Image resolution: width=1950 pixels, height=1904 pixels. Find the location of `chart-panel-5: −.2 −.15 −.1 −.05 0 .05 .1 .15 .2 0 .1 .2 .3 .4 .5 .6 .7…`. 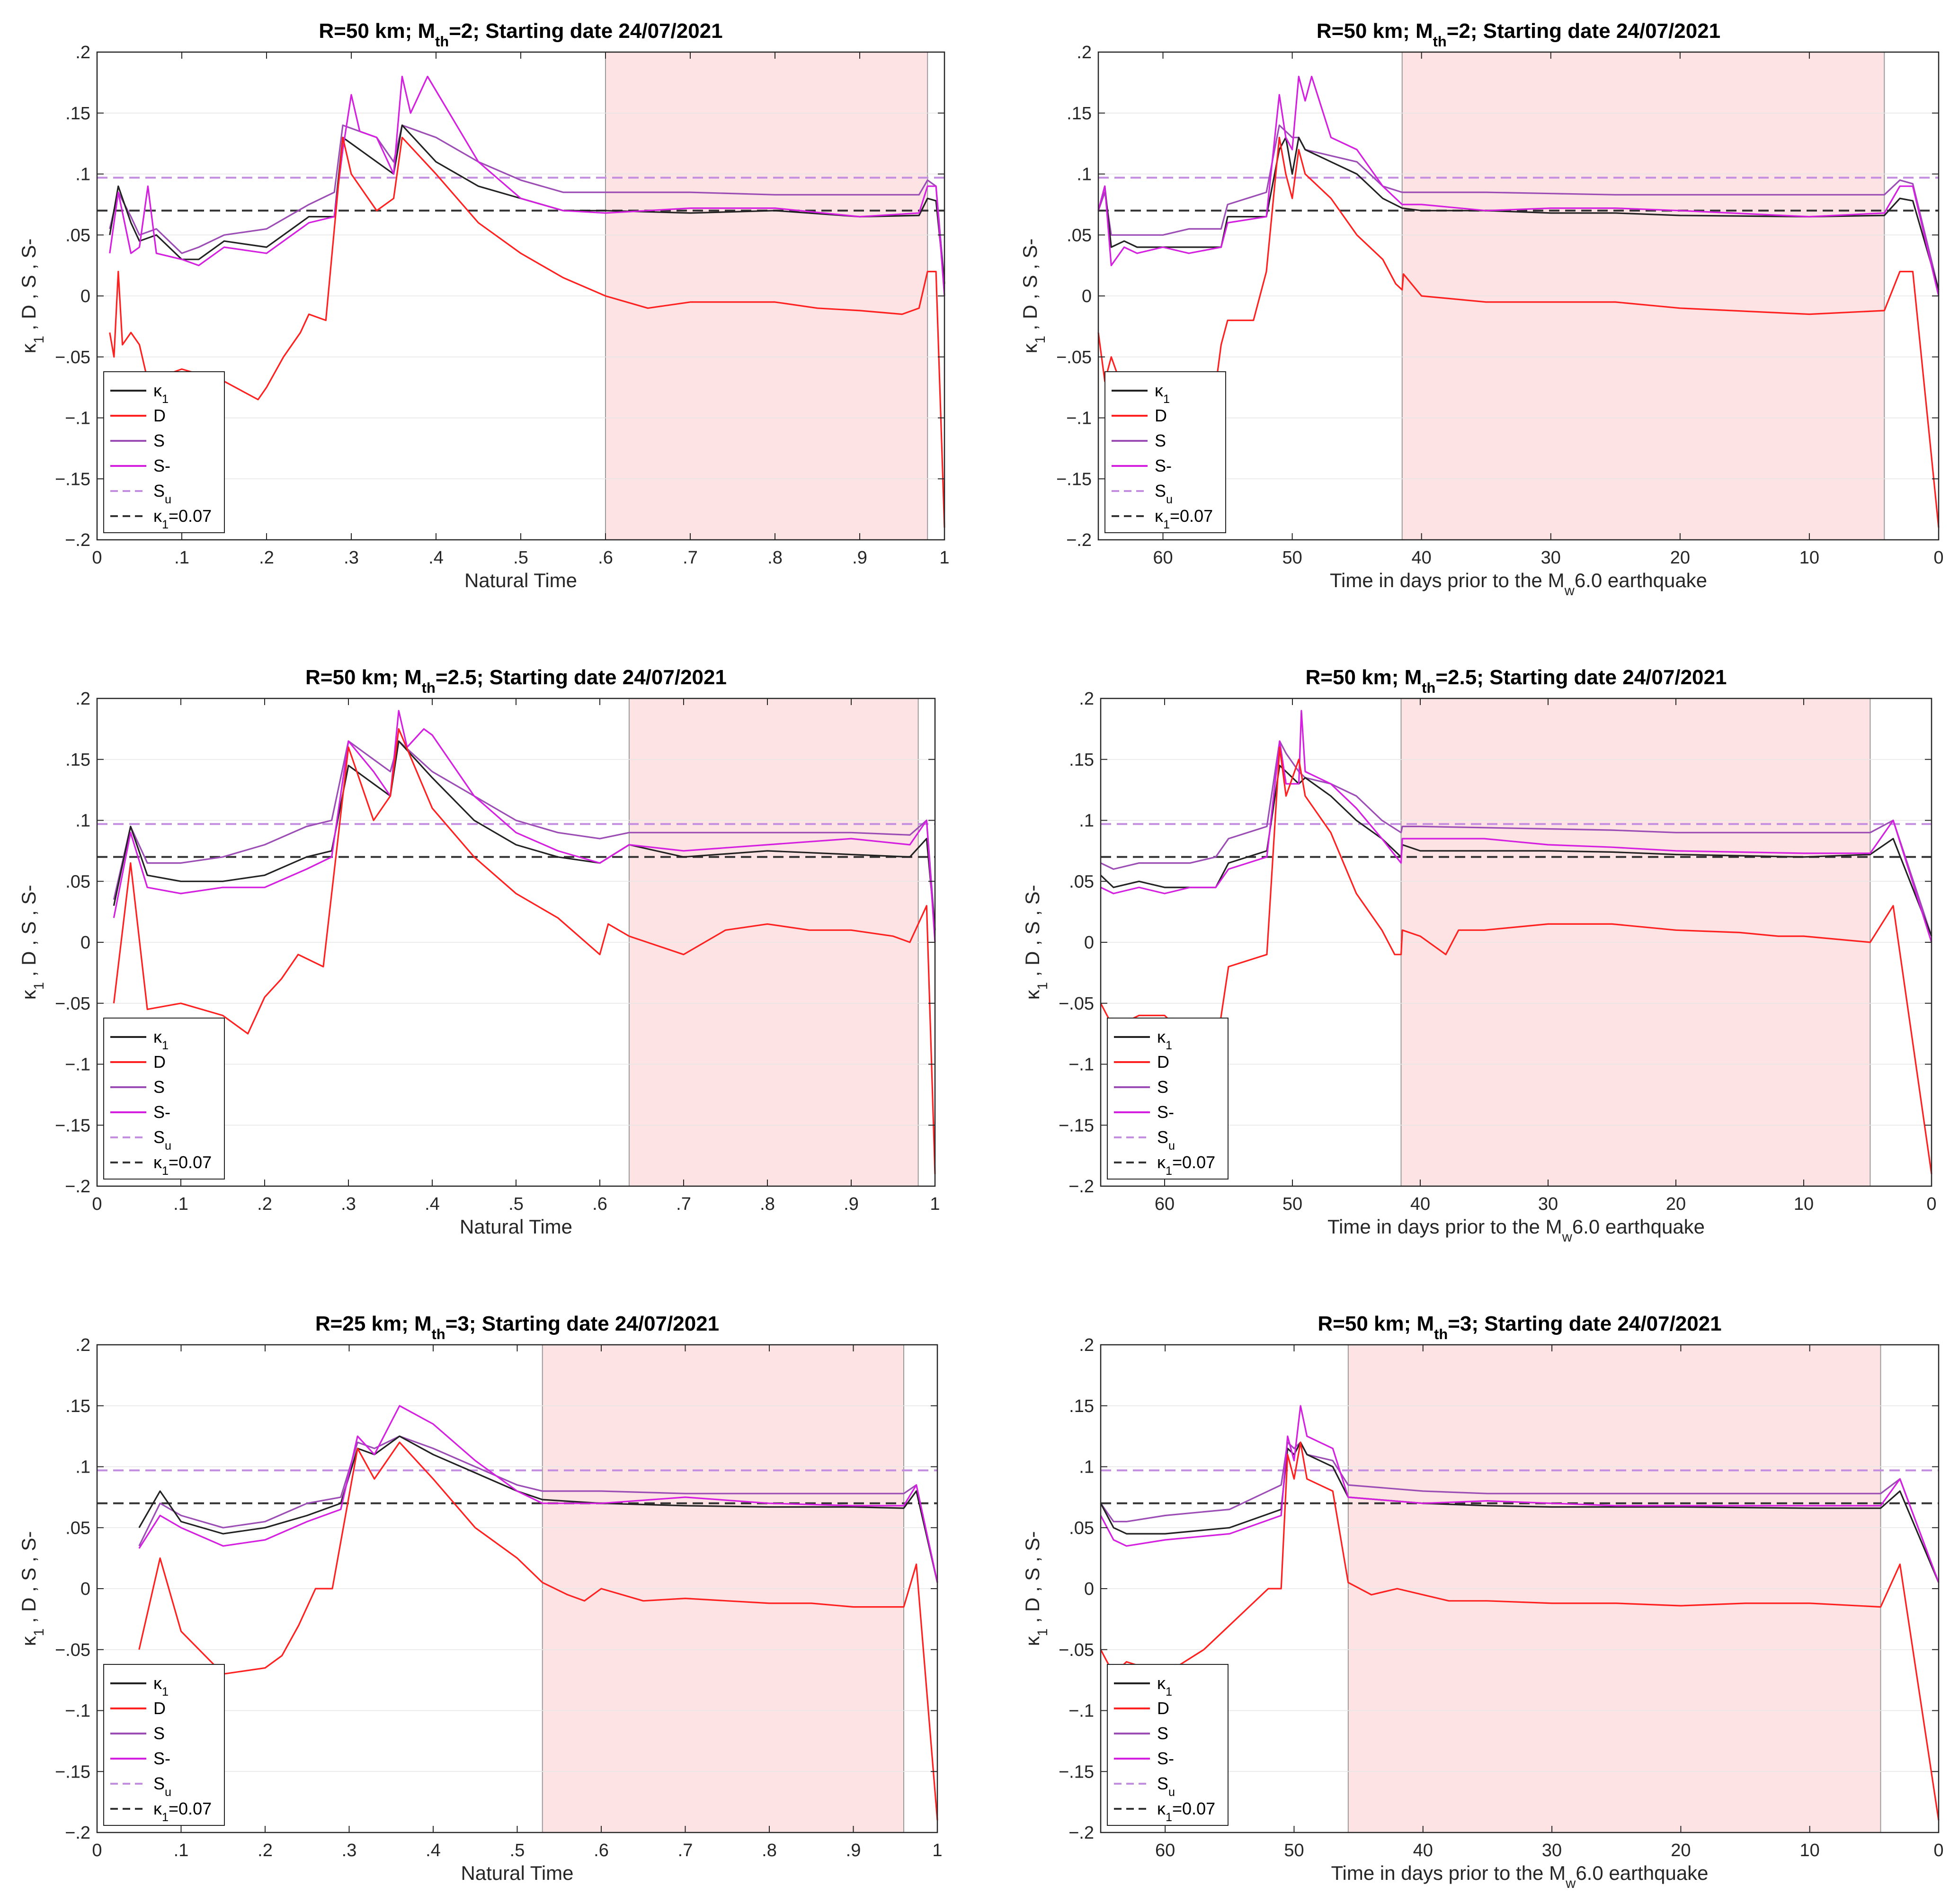

chart-panel-5: −.2 −.15 −.1 −.05 0 .05 .1 .15 .2 0 .1 .2 .3 .4 .5 .6 .7… is located at coordinates (481, 1598).